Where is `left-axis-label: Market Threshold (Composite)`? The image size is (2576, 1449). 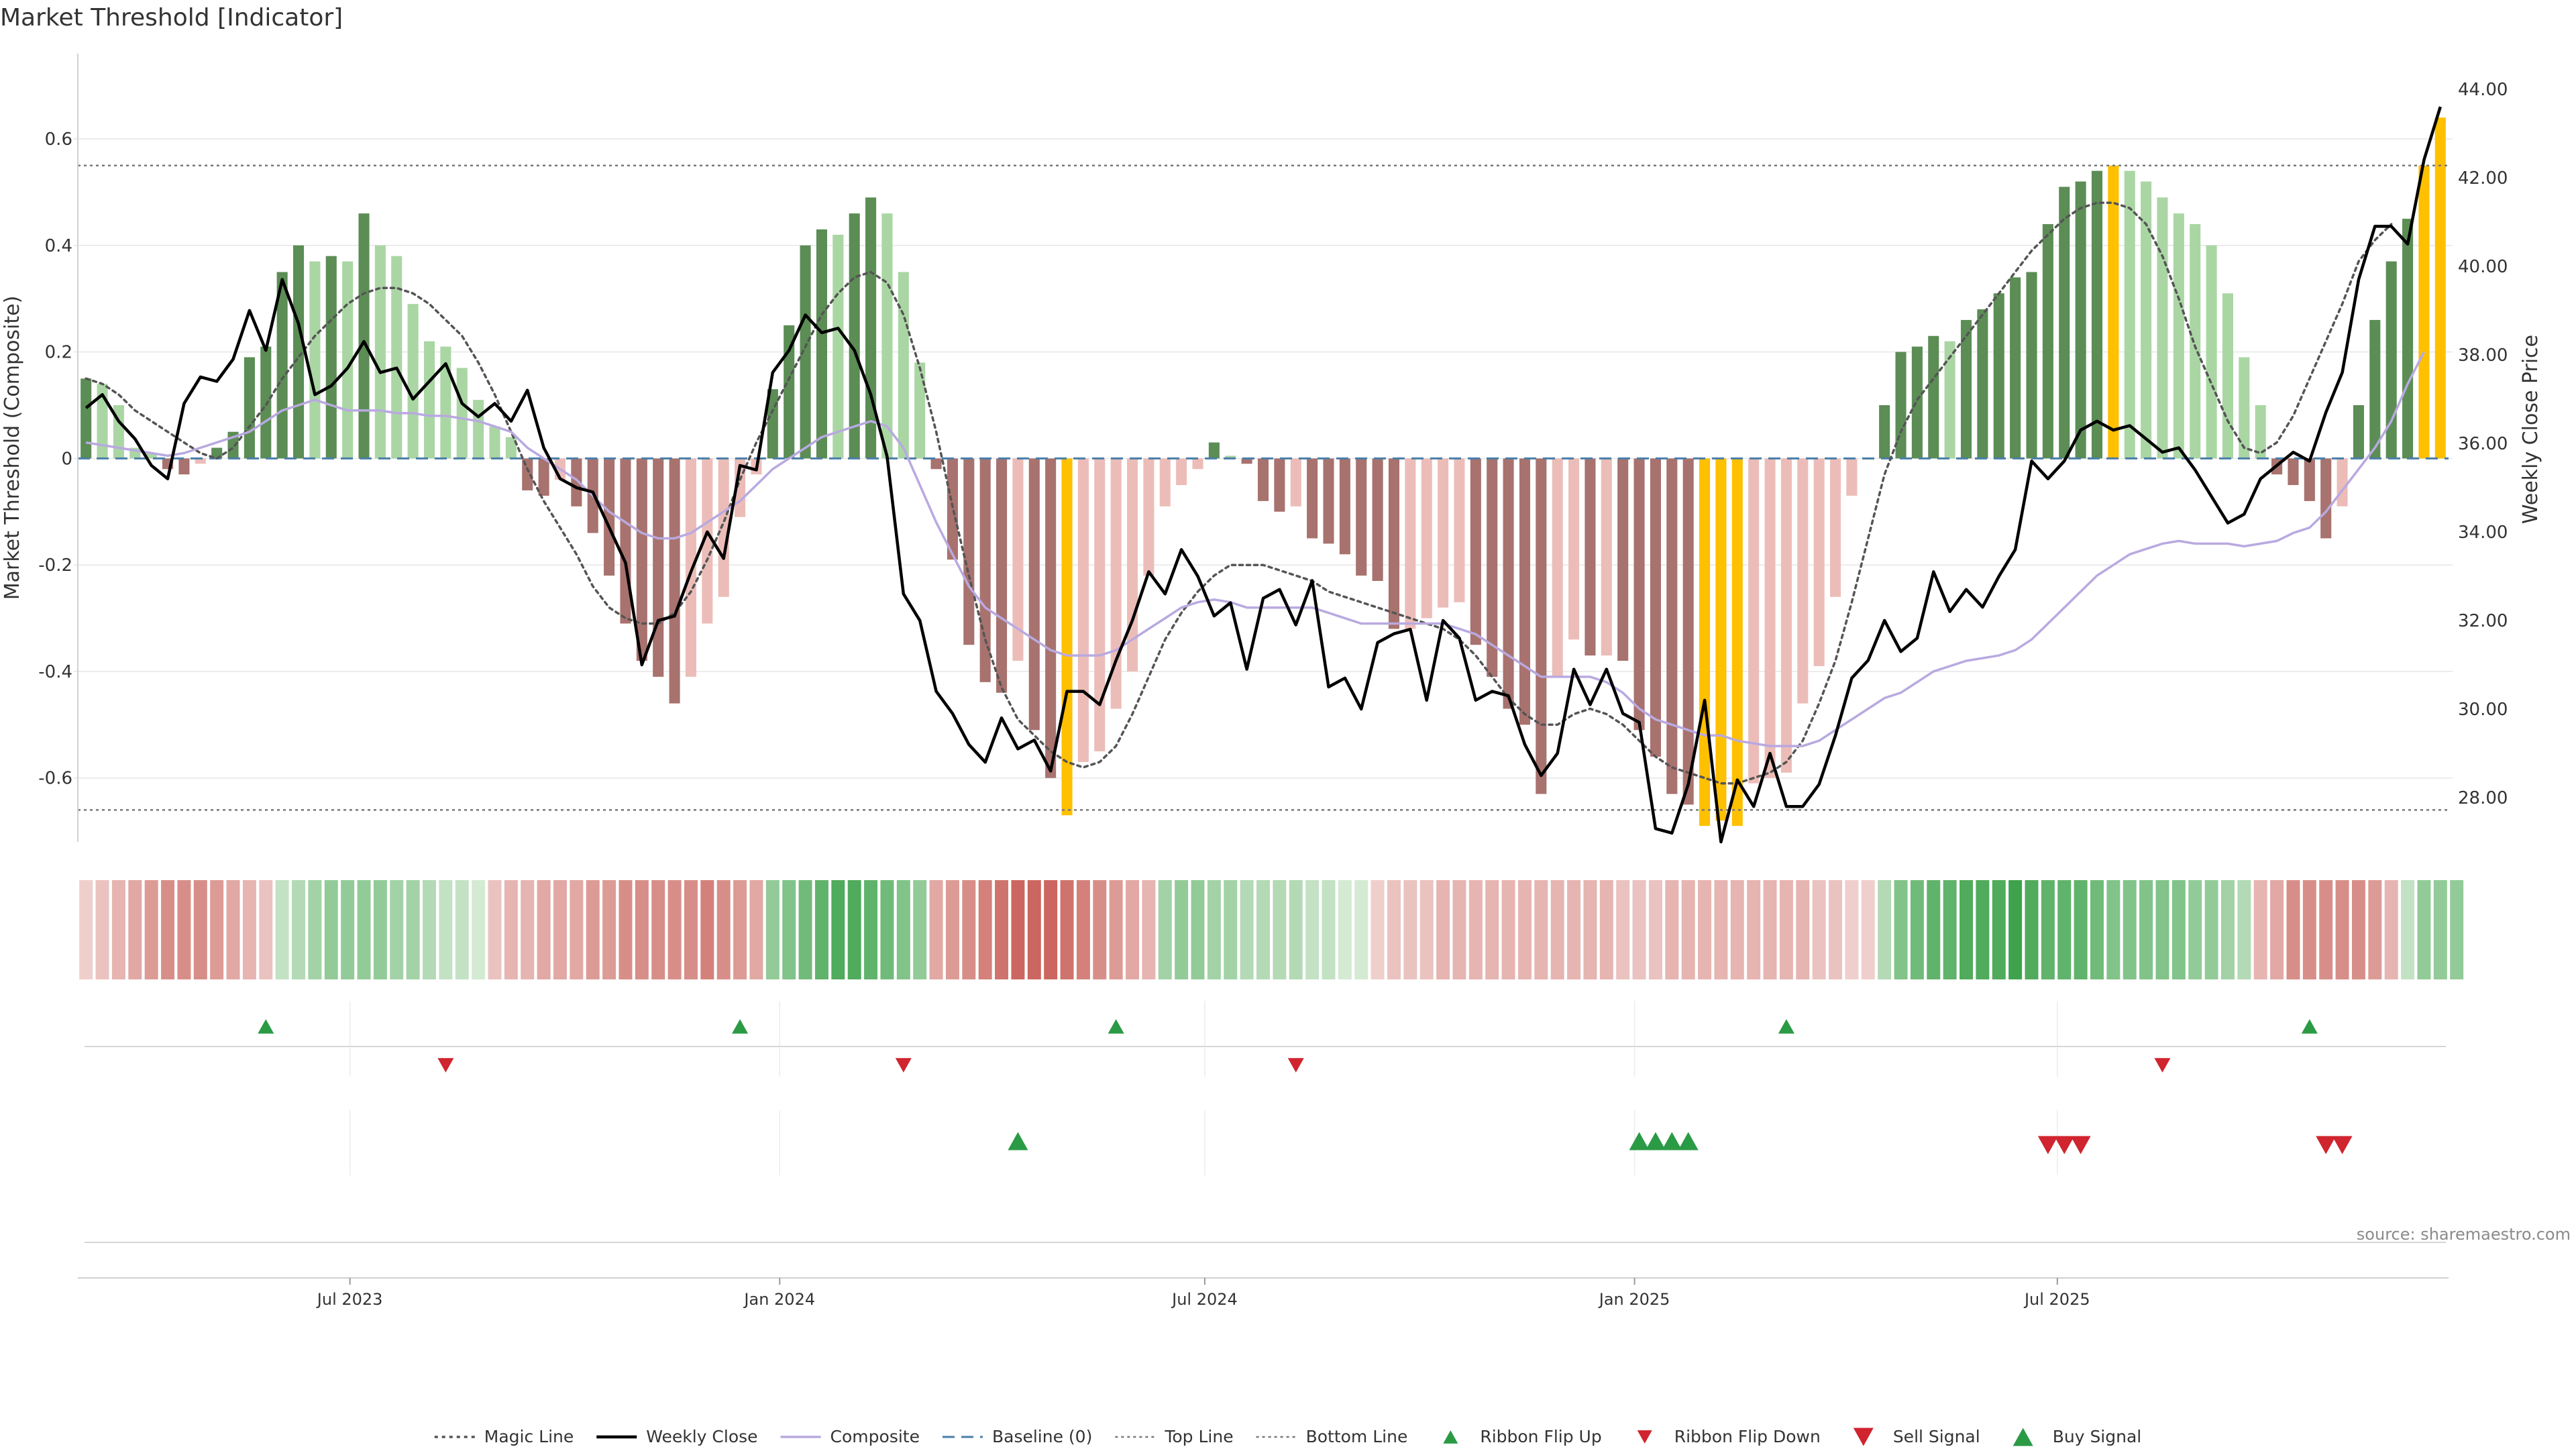
left-axis-label: Market Threshold (Composite) is located at coordinates (12, 448).